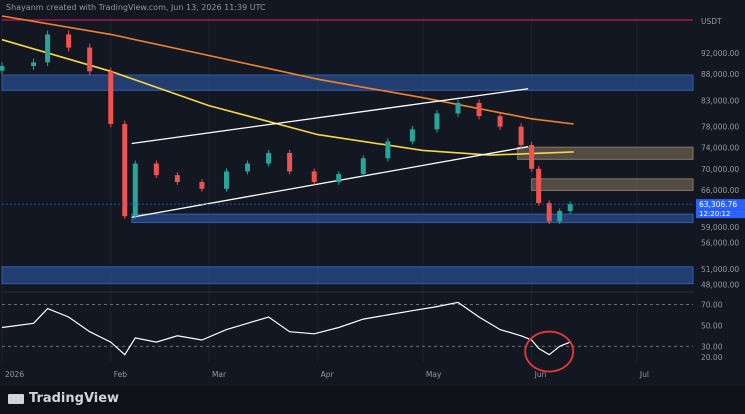 Image resolution: width=745 pixels, height=414 pixels. Describe the element at coordinates (328, 374) in the screenshot. I see `time-axis-tick-label: Apr` at that location.